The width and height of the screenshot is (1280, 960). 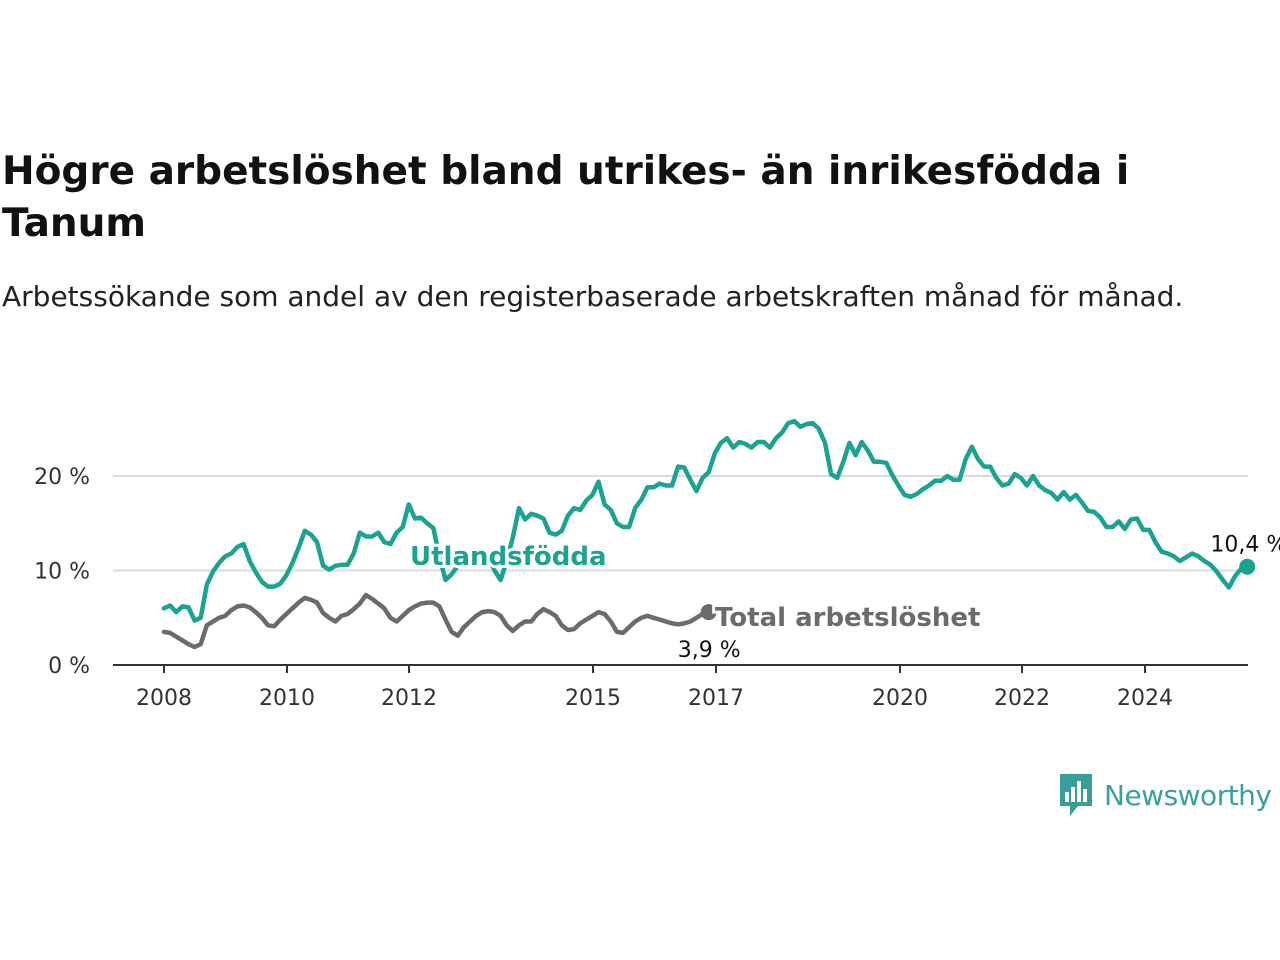 I want to click on series-line, so click(x=436, y=621).